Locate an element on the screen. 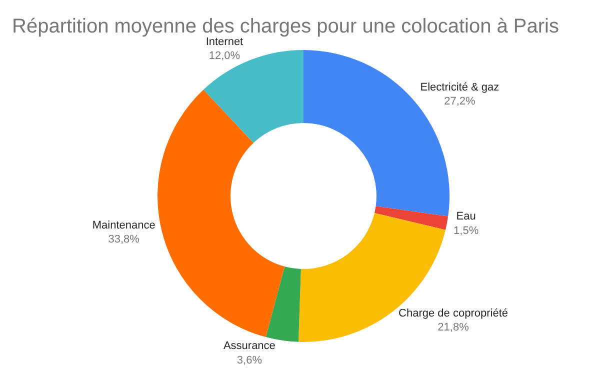  slice-label: Maintenance is located at coordinates (124, 225).